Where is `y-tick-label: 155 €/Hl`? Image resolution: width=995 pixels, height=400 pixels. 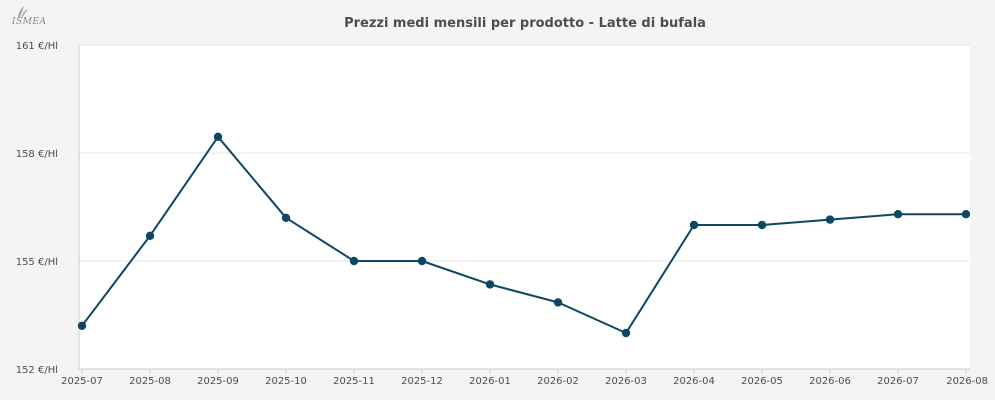 y-tick-label: 155 €/Hl is located at coordinates (37, 262).